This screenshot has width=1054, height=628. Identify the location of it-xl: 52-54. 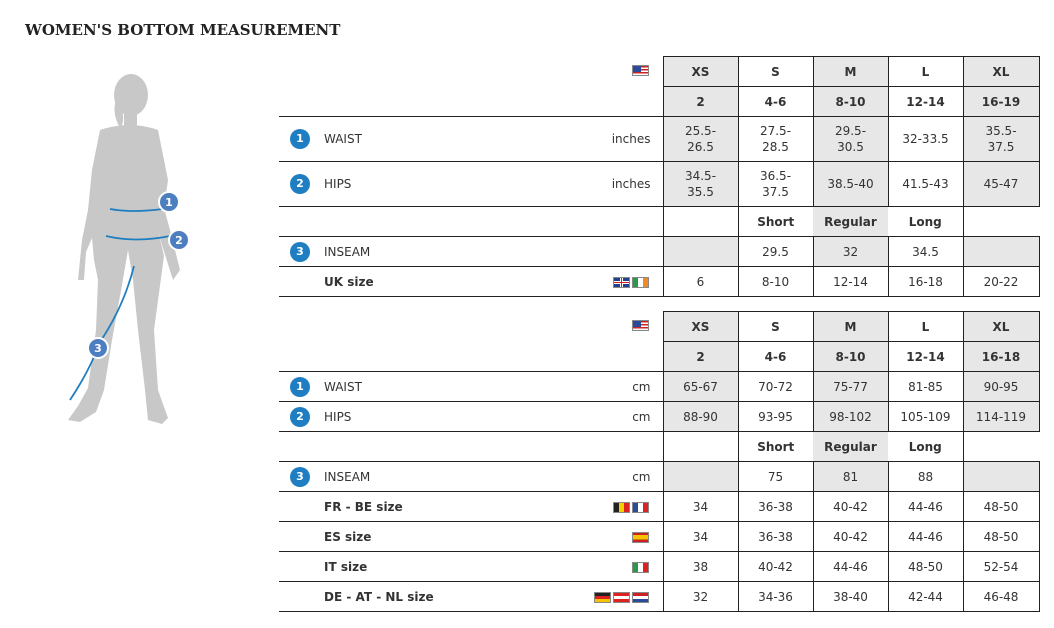
(1001, 566).